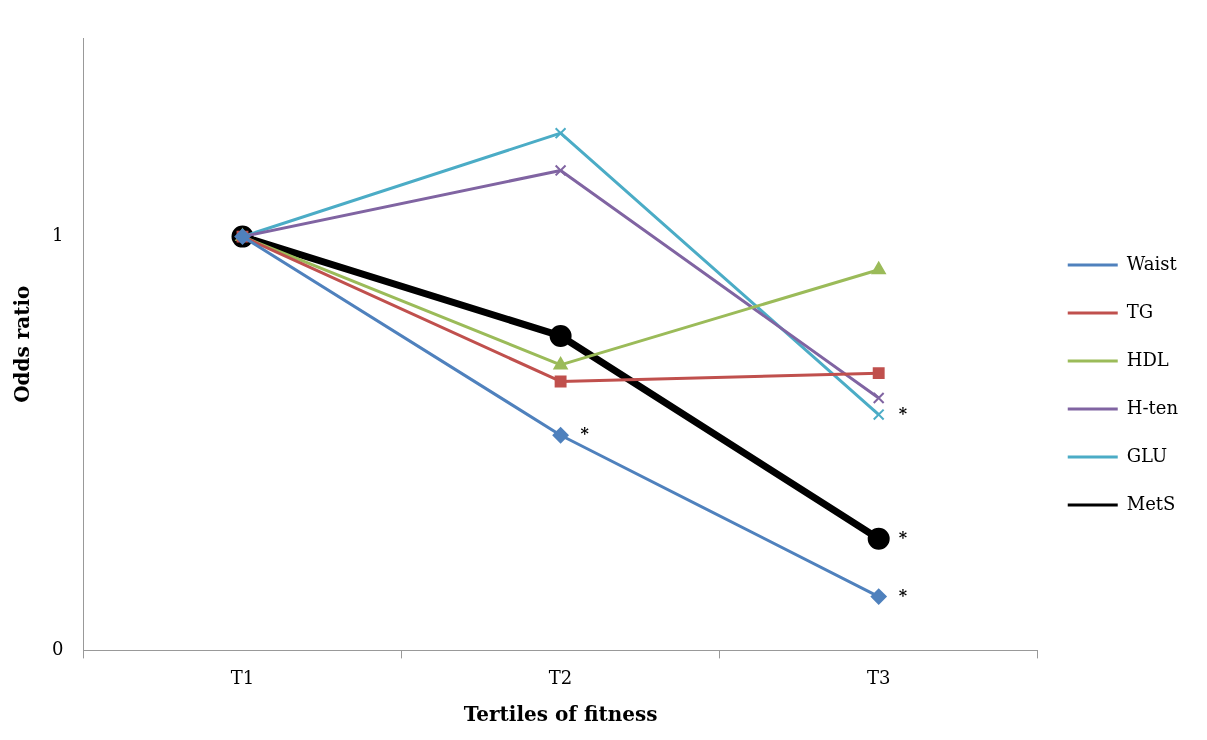 The height and width of the screenshot is (740, 1207). I want to click on legend-label: H-ten, so click(1152, 407).